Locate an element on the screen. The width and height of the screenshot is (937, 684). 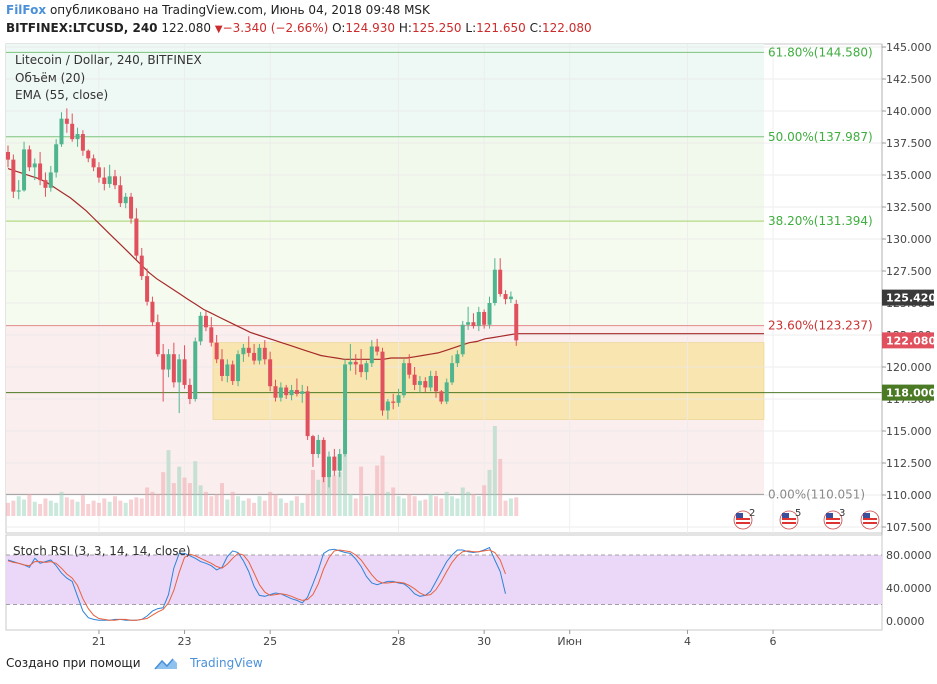
low-value: 121.650 is located at coordinates (501, 28).